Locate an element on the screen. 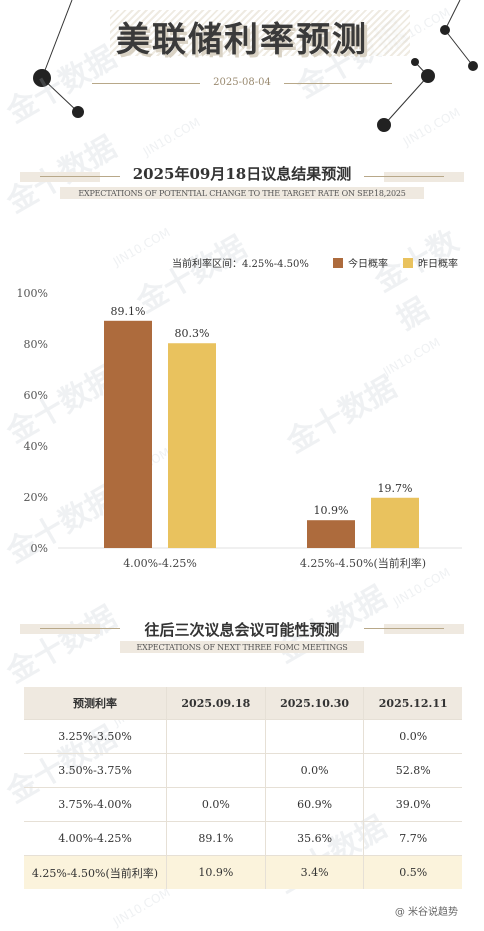  x-category-label: 4.00%-4.25% is located at coordinates (160, 563).